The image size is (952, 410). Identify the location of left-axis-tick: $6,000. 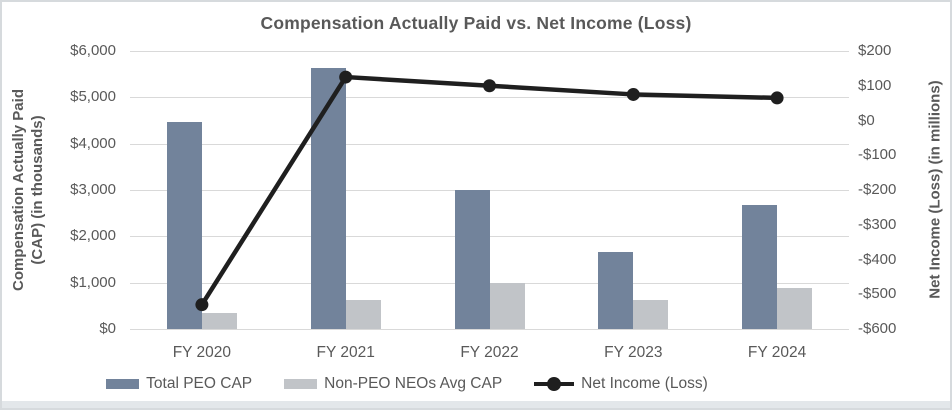
(93, 50).